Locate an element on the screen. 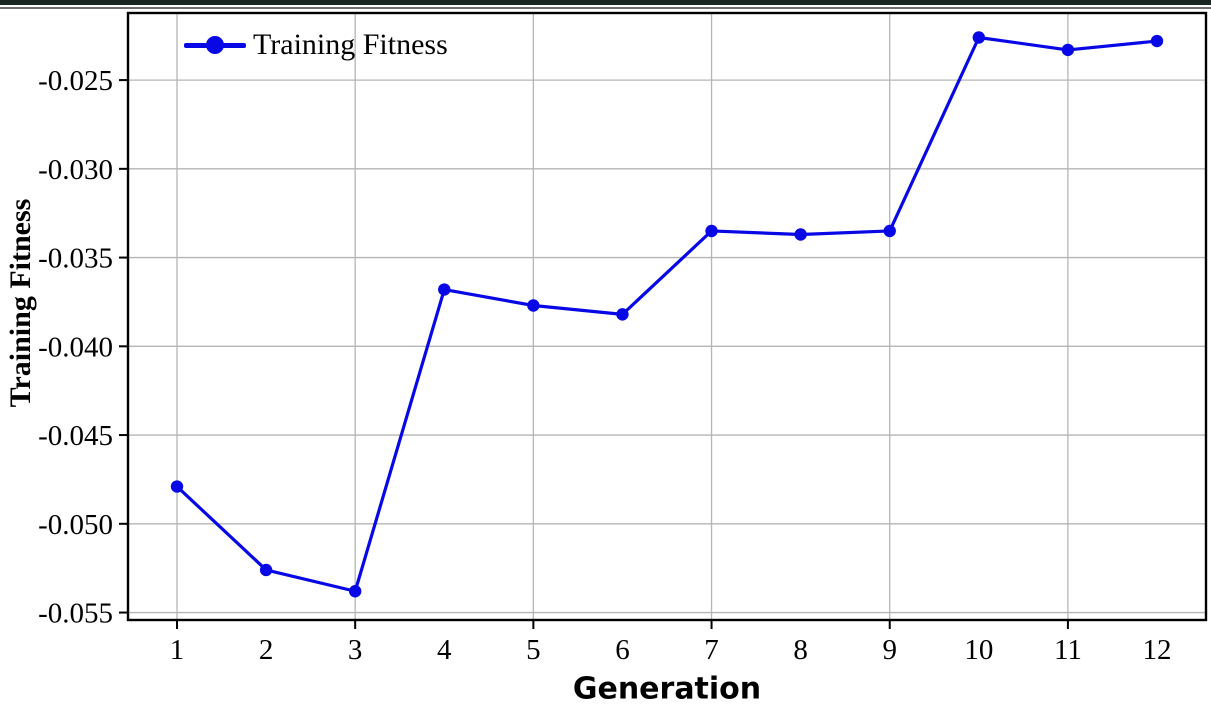  x-tick-label: 8 is located at coordinates (800, 650).